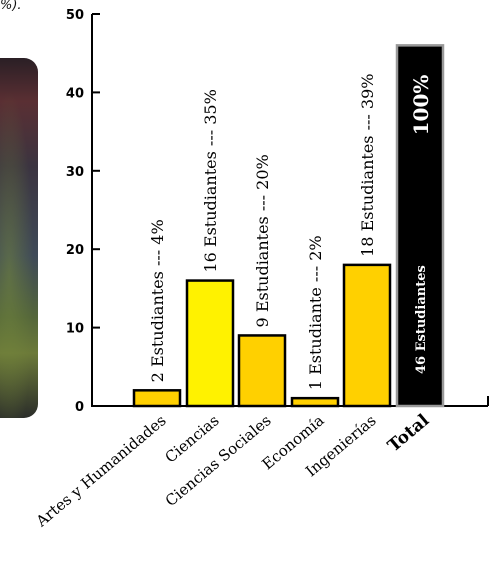 The width and height of the screenshot is (492, 576). Describe the element at coordinates (75, 15) in the screenshot. I see `y-tick-label: 50` at that location.